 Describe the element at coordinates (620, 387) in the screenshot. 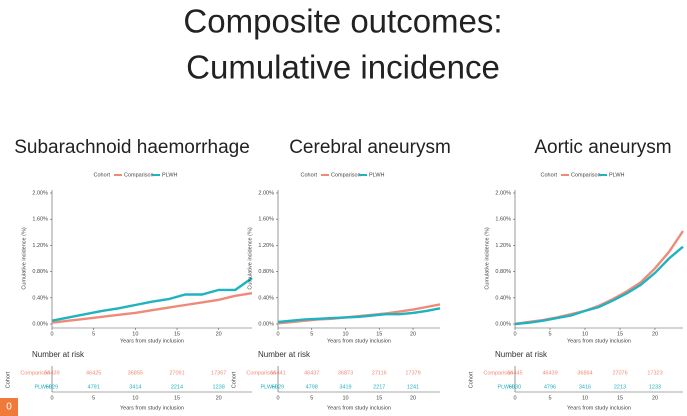

I see `risk-value: 2213` at that location.